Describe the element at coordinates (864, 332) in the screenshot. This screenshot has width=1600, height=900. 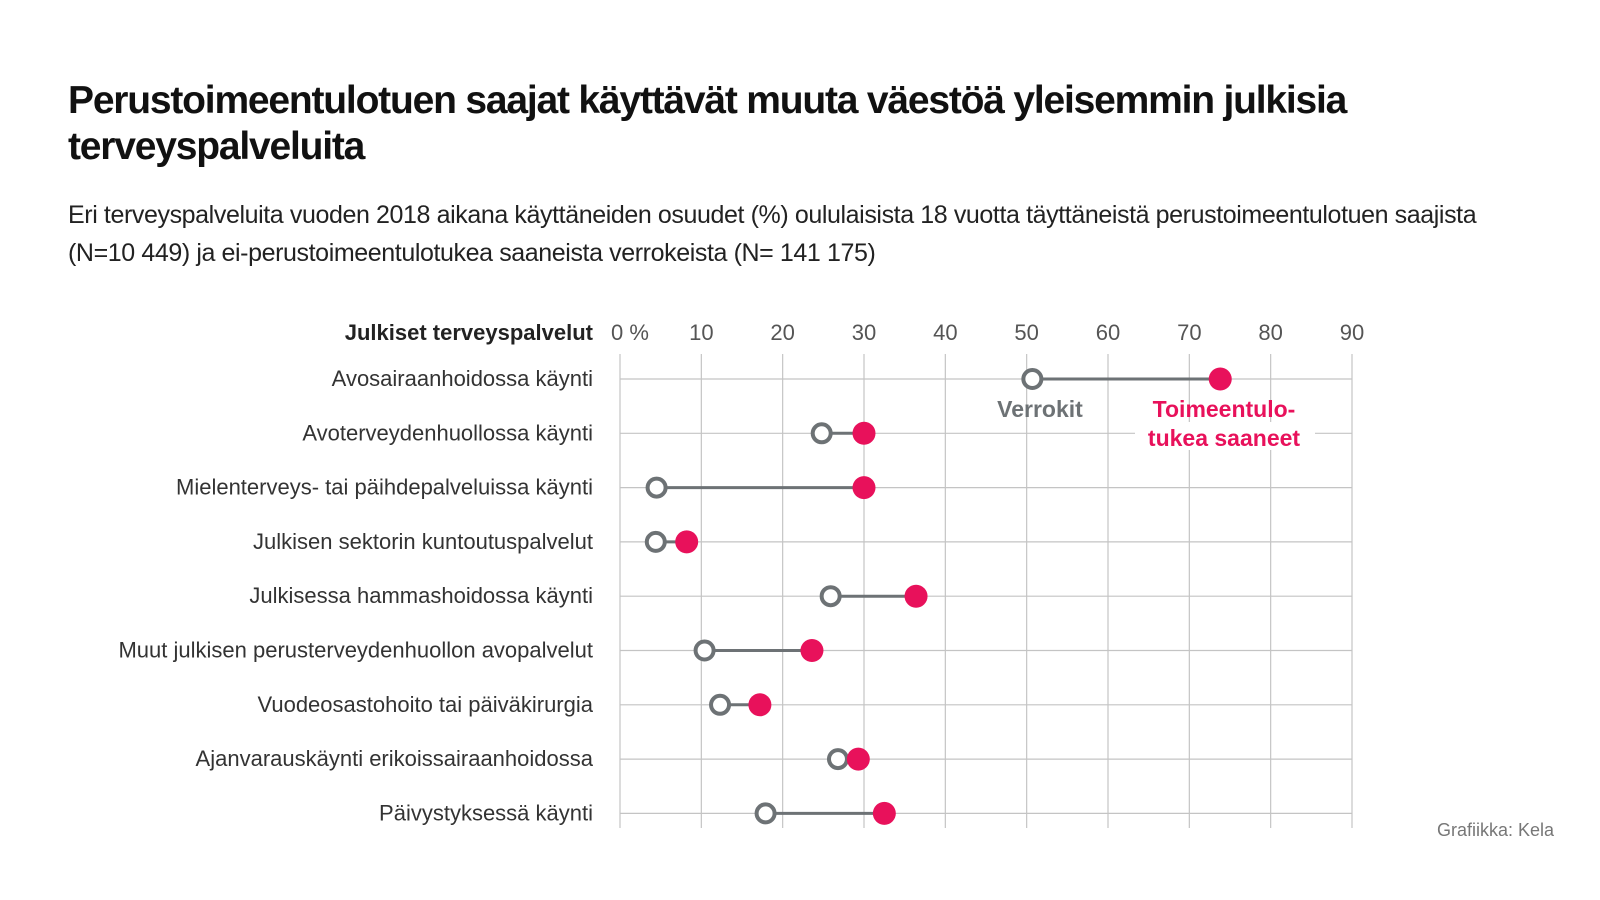
I see `x-tick-label: 30` at that location.